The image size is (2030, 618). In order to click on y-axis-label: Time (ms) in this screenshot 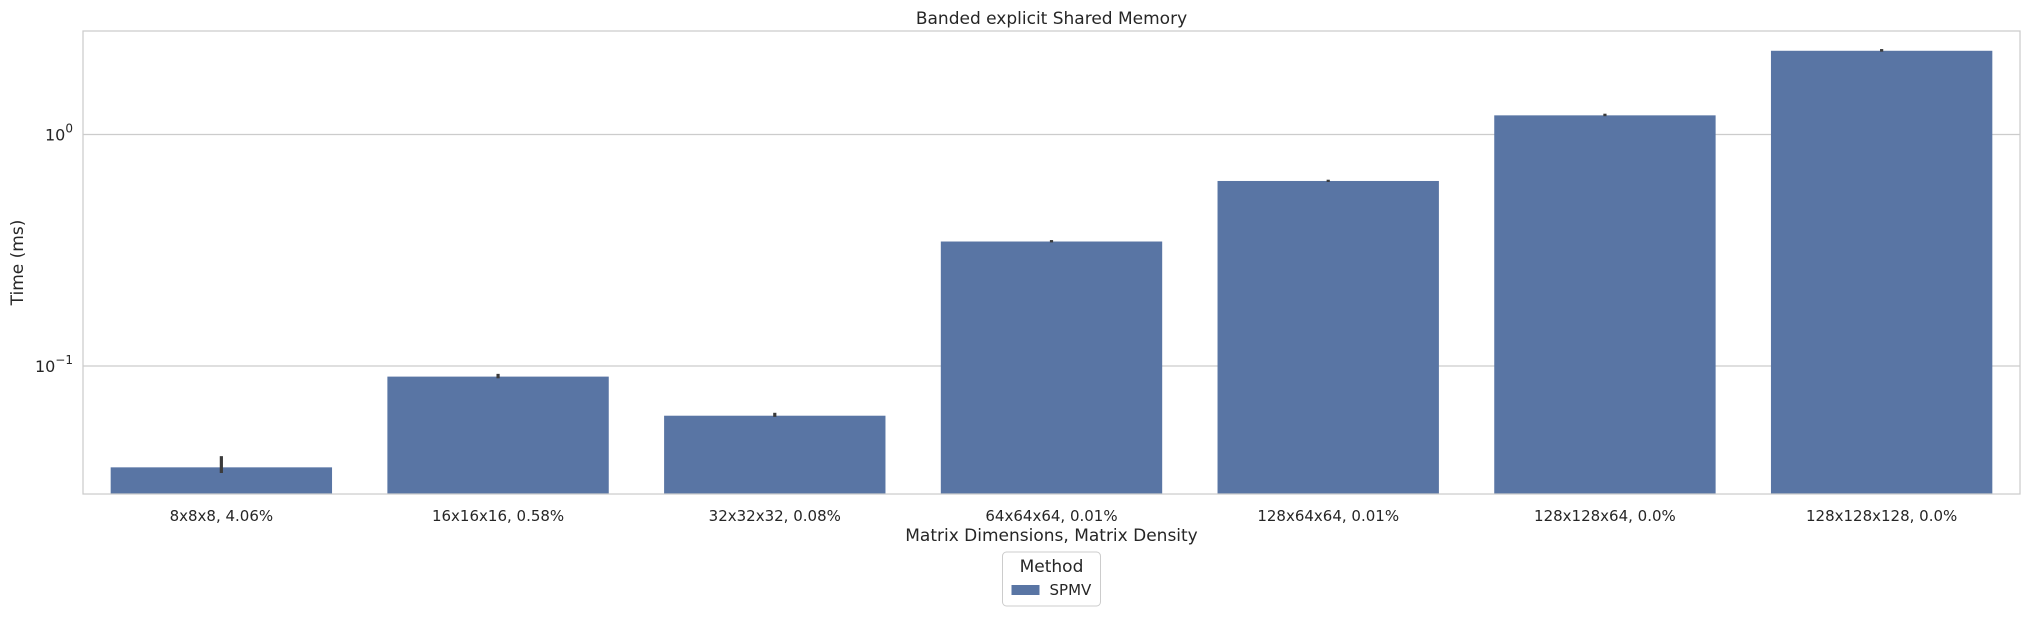, I will do `click(18, 263)`.